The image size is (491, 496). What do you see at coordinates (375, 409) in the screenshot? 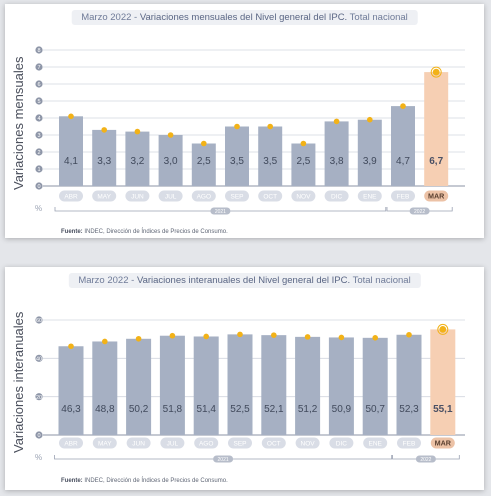
I see `data-label: 50,7` at bounding box center [375, 409].